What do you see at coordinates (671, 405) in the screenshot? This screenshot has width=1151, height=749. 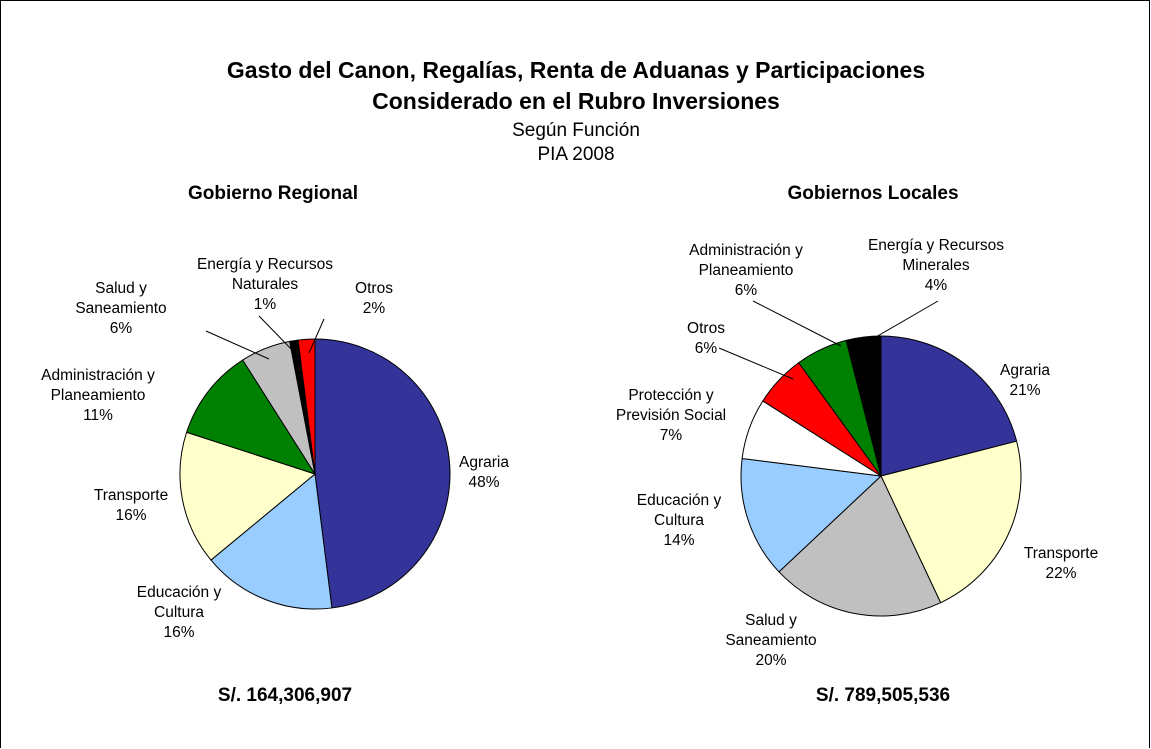 I see `category-label: Protección y Previsión Social` at bounding box center [671, 405].